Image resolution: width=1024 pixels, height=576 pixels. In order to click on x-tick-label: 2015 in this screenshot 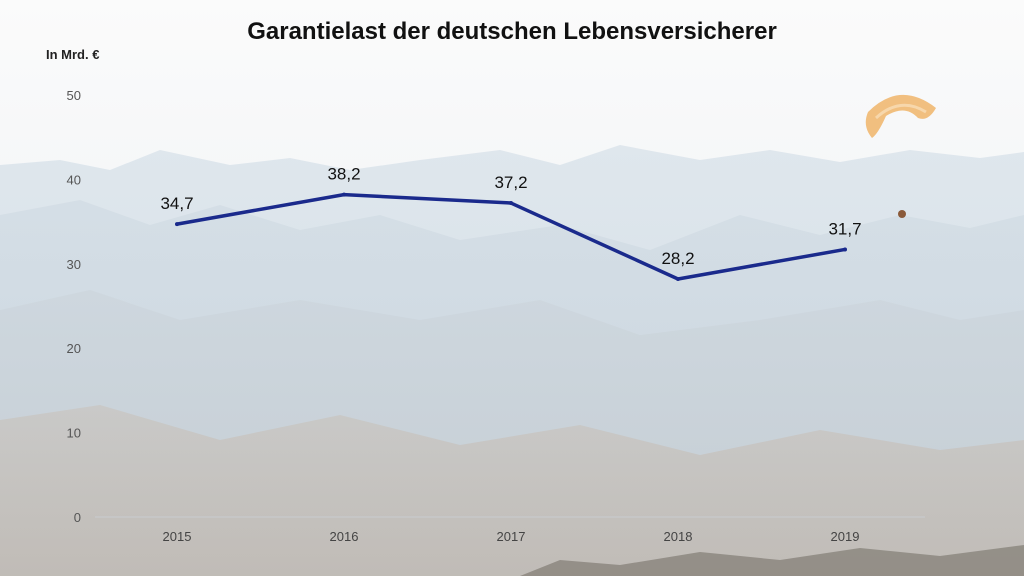, I will do `click(177, 536)`.